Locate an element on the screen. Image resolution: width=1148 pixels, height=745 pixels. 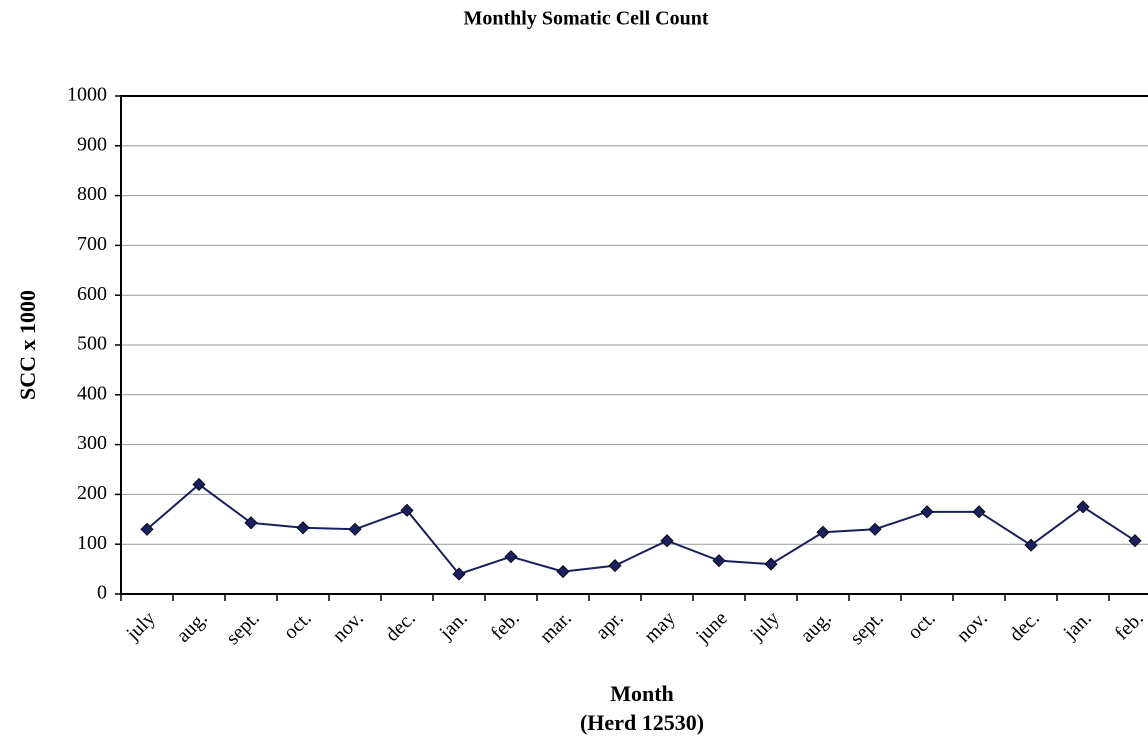
y-tick-label: 900 is located at coordinates (92, 144).